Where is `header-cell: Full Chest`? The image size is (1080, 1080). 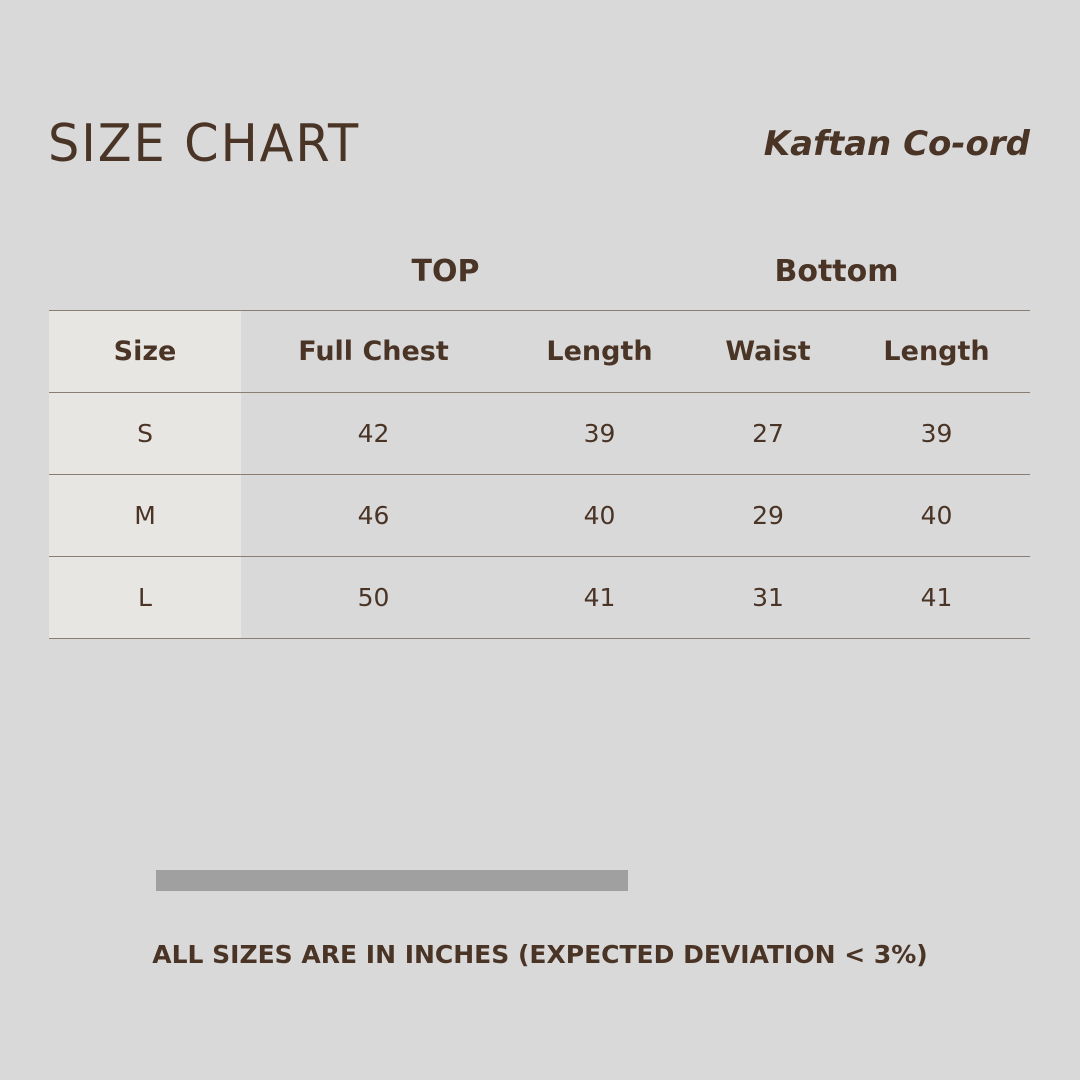 header-cell: Full Chest is located at coordinates (374, 351).